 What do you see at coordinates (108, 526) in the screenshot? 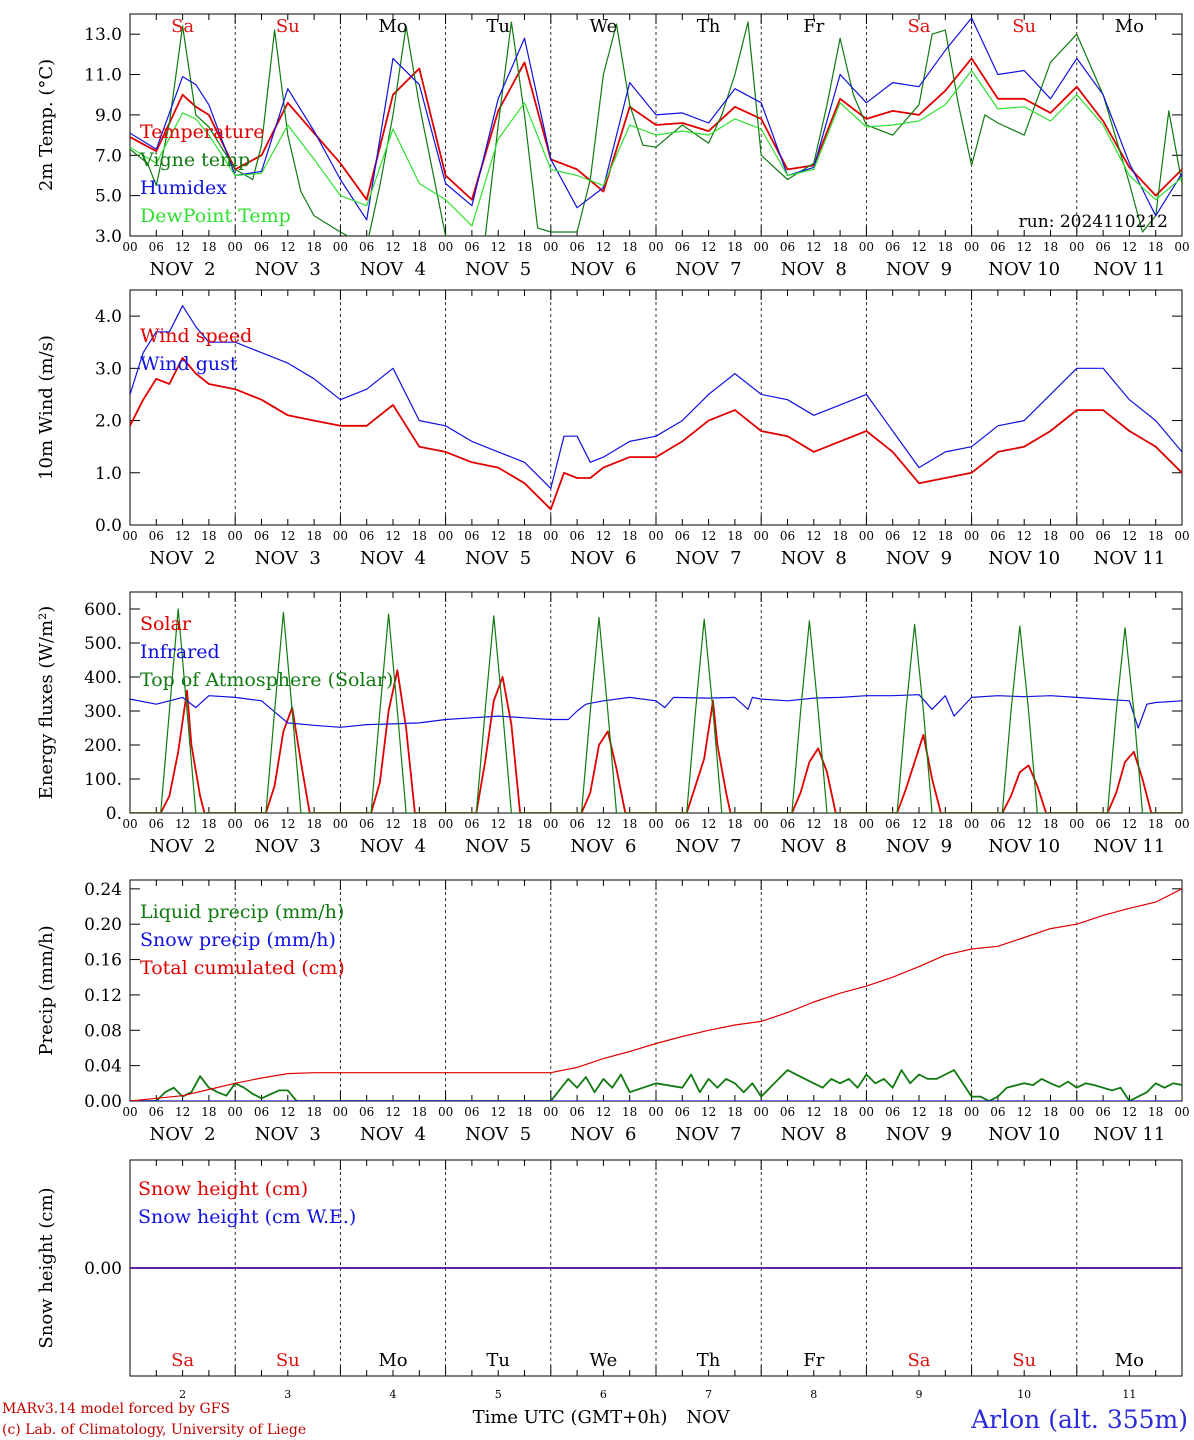
I see `y-tick-label: 0.0` at bounding box center [108, 526].